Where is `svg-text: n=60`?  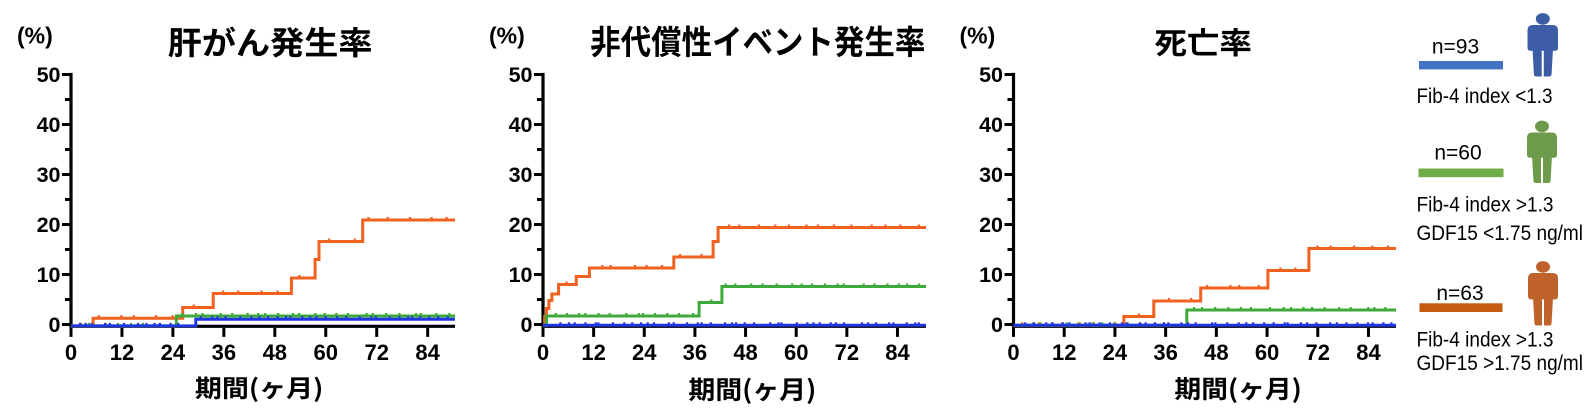
svg-text: n=60 is located at coordinates (1457, 153).